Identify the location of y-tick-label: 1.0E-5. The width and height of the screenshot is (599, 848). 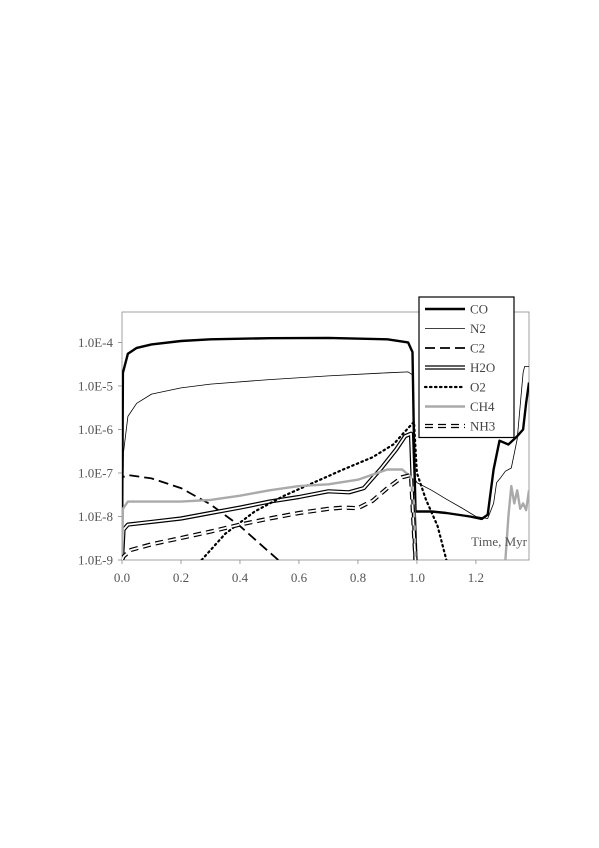
(95, 385).